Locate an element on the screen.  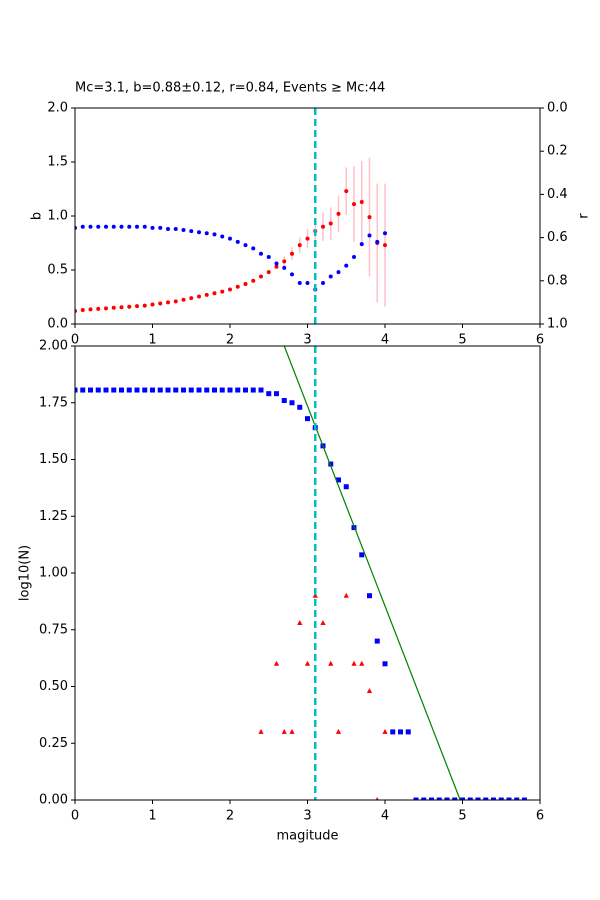
y2-tick-label: 0.6 is located at coordinates (557, 237).